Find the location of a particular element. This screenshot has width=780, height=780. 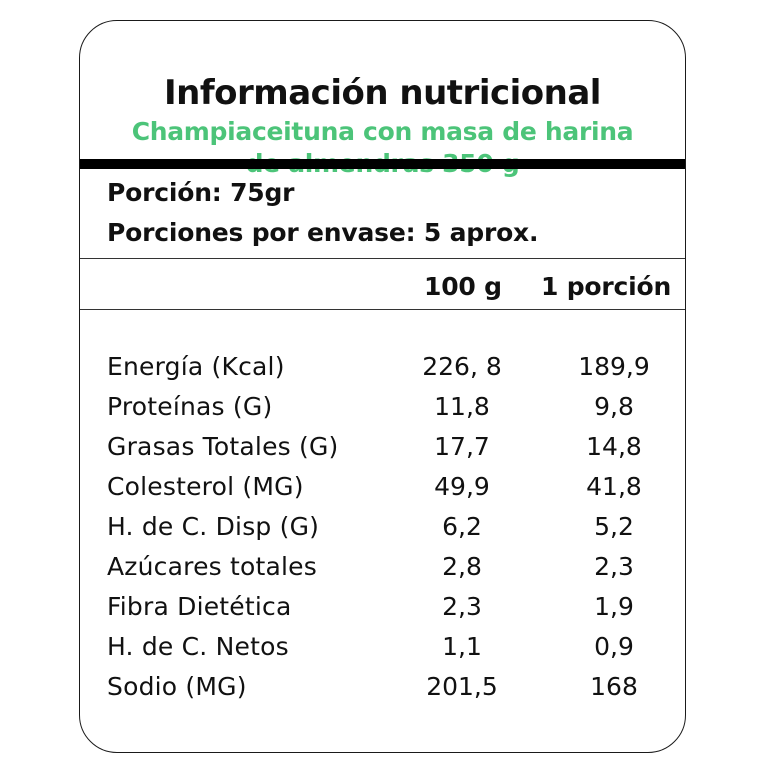

nutrient-name: Fibra Dietética is located at coordinates (199, 606).